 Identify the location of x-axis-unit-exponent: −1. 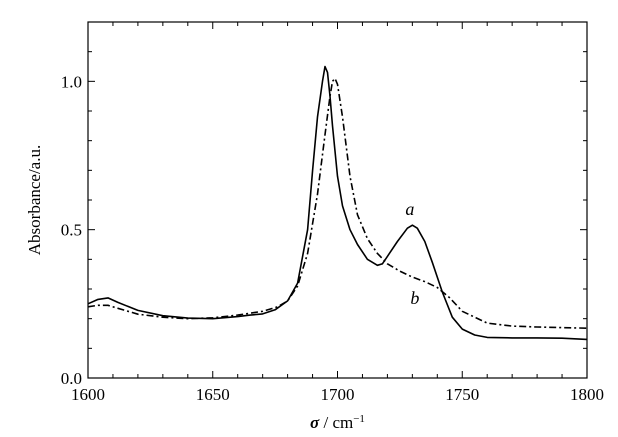
(359, 419).